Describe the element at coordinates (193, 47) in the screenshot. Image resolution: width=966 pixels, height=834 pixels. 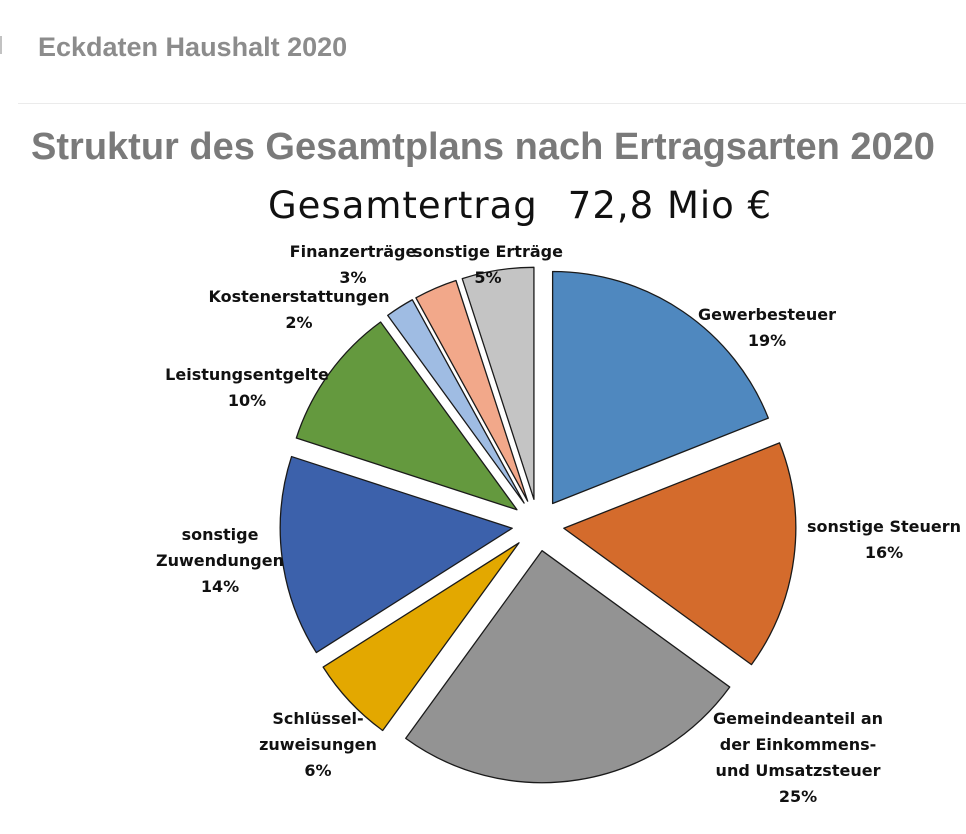
I see `slide-title: Eckdaten Haushalt 2020` at that location.